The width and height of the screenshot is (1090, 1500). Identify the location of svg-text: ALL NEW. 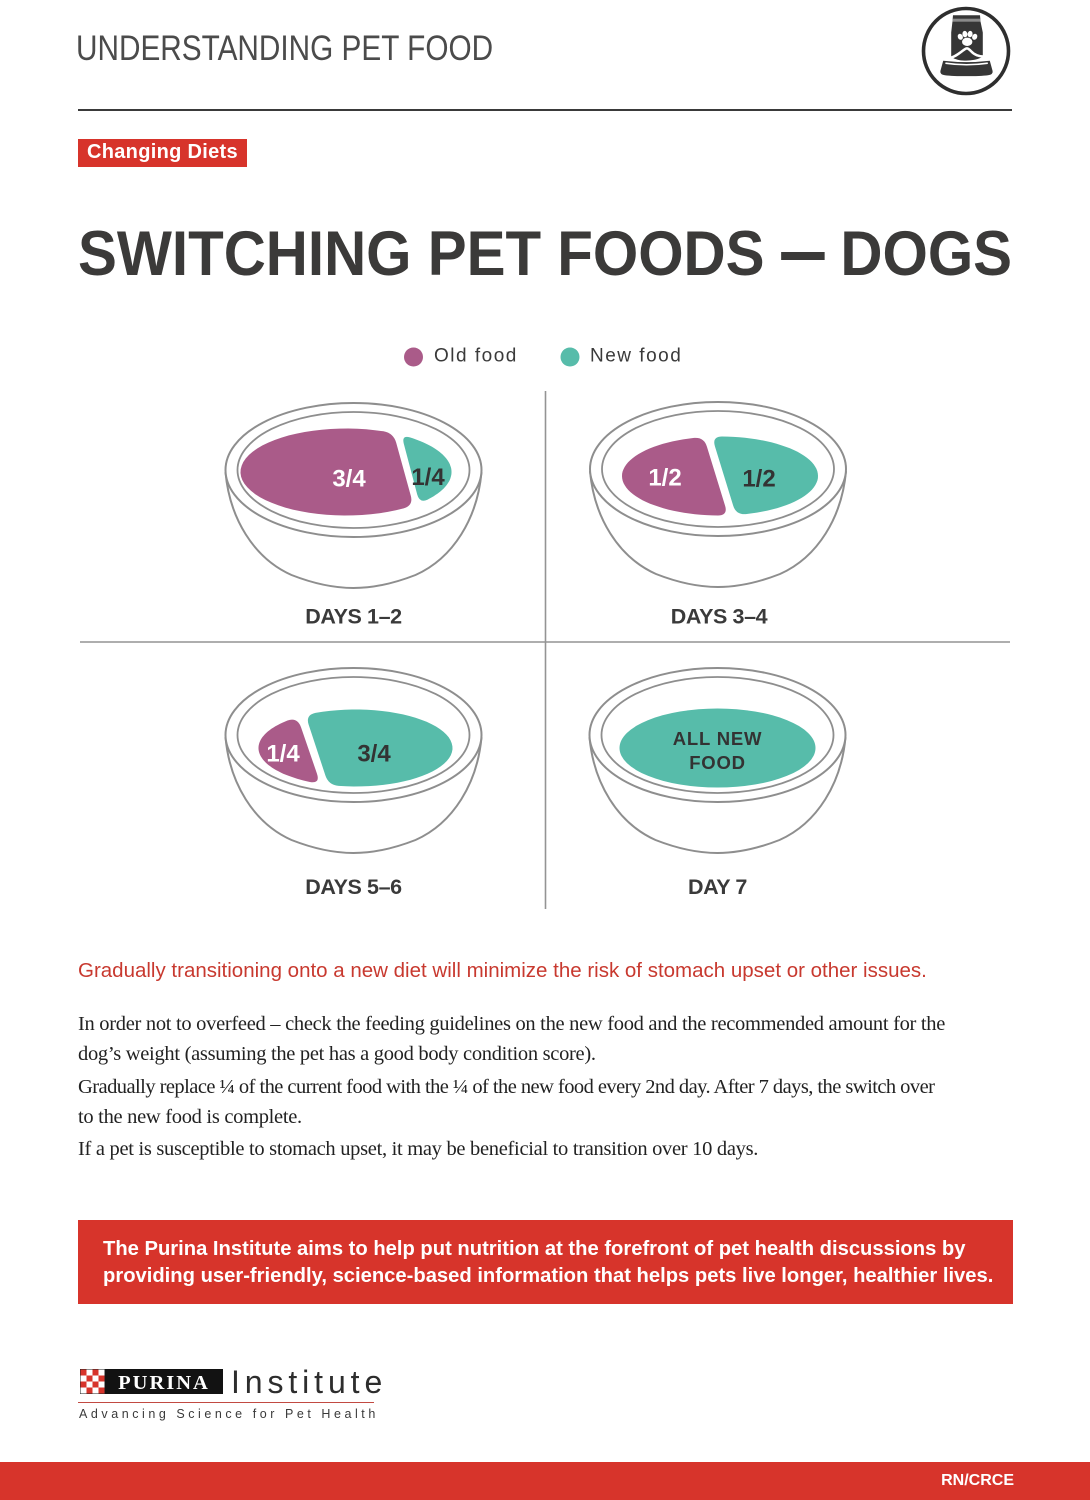
(718, 738).